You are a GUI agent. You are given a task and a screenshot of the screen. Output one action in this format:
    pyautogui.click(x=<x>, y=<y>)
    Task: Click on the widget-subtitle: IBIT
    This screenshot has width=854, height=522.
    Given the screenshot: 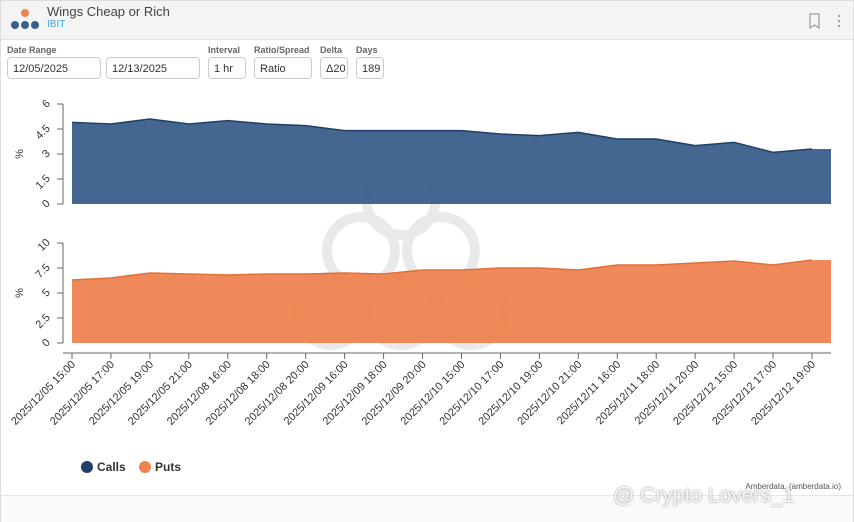 What is the action you would take?
    pyautogui.click(x=56, y=24)
    